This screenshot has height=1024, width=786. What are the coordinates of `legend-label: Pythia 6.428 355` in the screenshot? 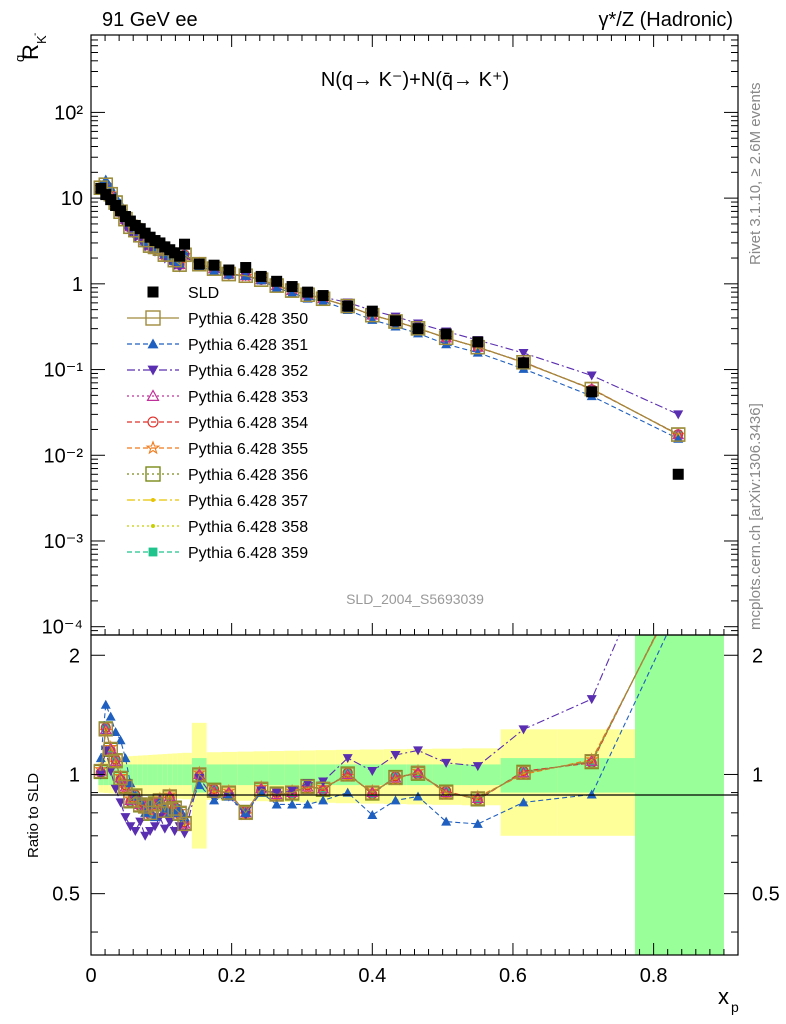 It's located at (248, 449).